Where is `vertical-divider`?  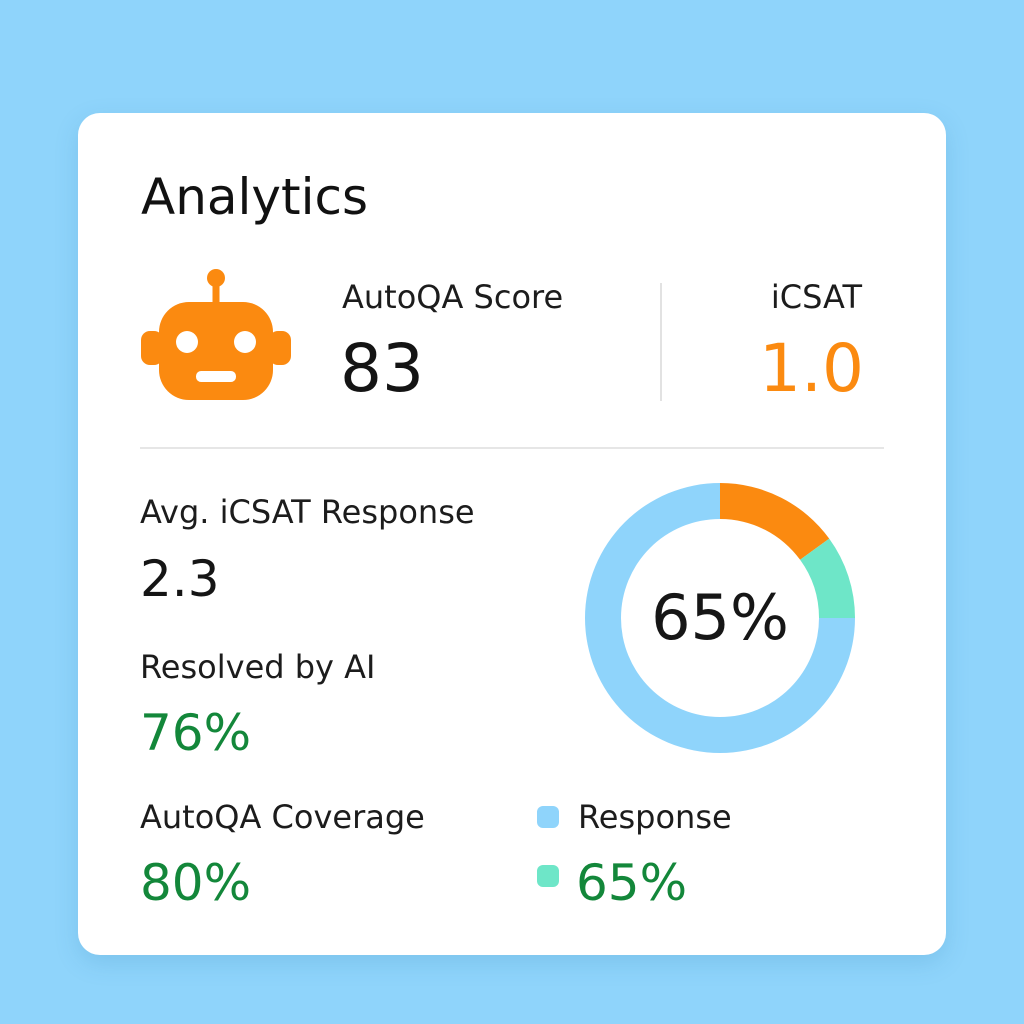
vertical-divider is located at coordinates (661, 342).